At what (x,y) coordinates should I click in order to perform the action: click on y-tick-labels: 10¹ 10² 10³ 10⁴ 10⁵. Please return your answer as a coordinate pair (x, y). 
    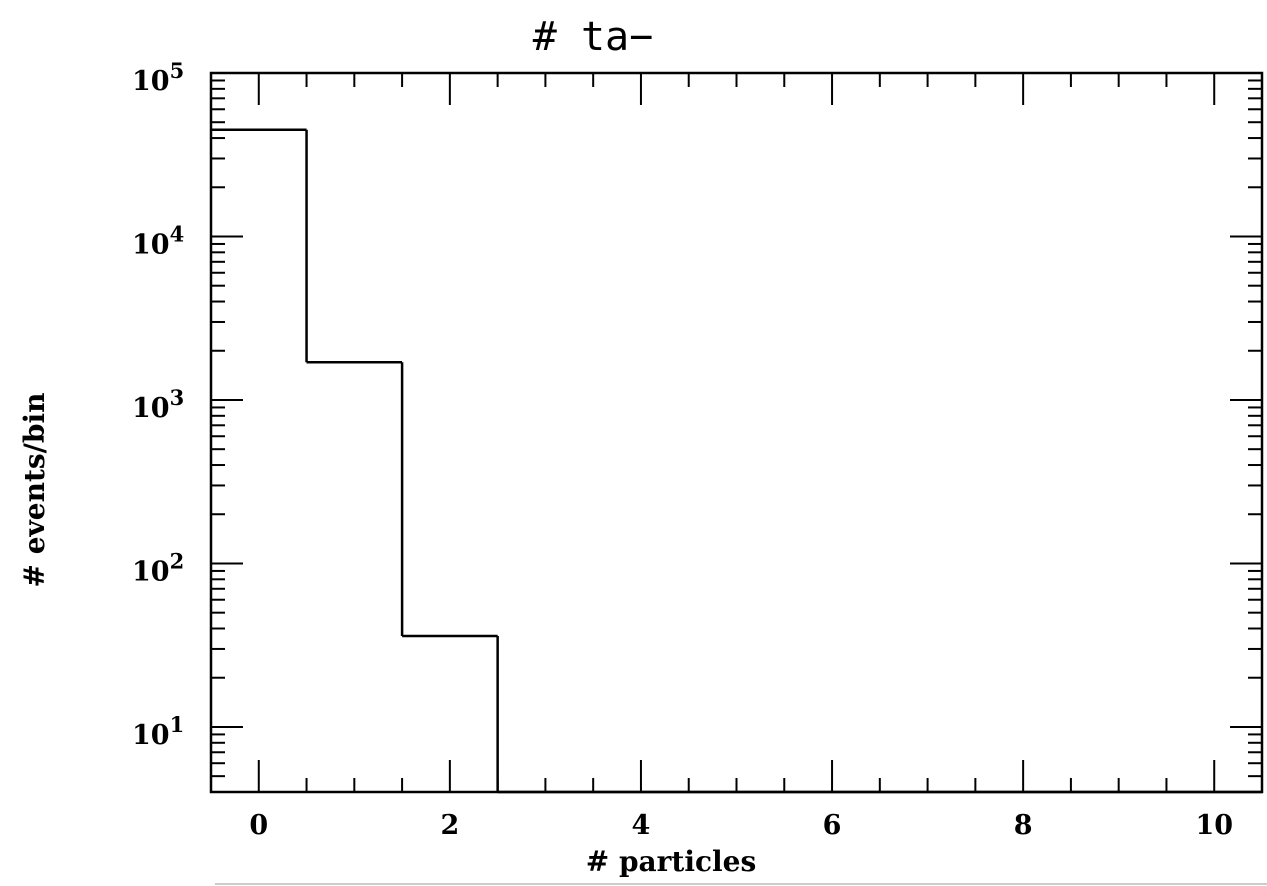
    Looking at the image, I should click on (158, 404).